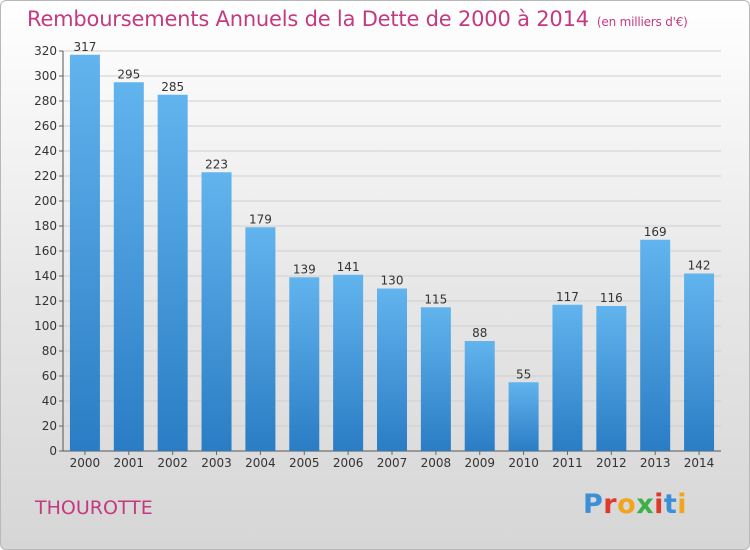 The width and height of the screenshot is (750, 550). What do you see at coordinates (699, 266) in the screenshot?
I see `bar-value-label: 142` at bounding box center [699, 266].